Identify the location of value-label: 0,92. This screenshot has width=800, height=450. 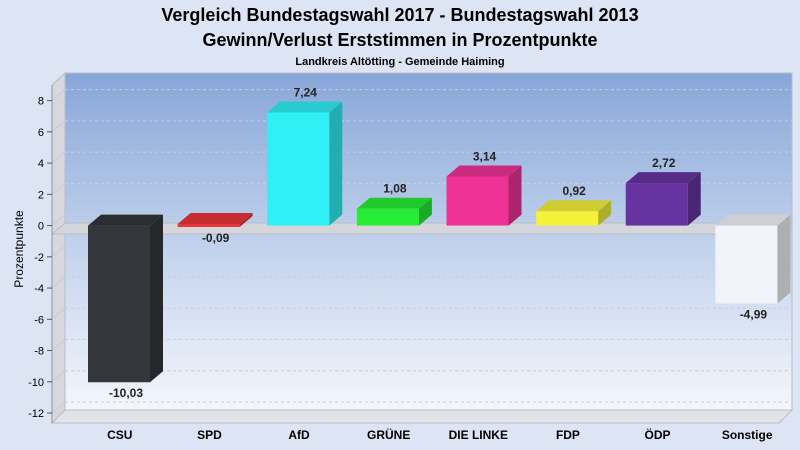
(574, 191).